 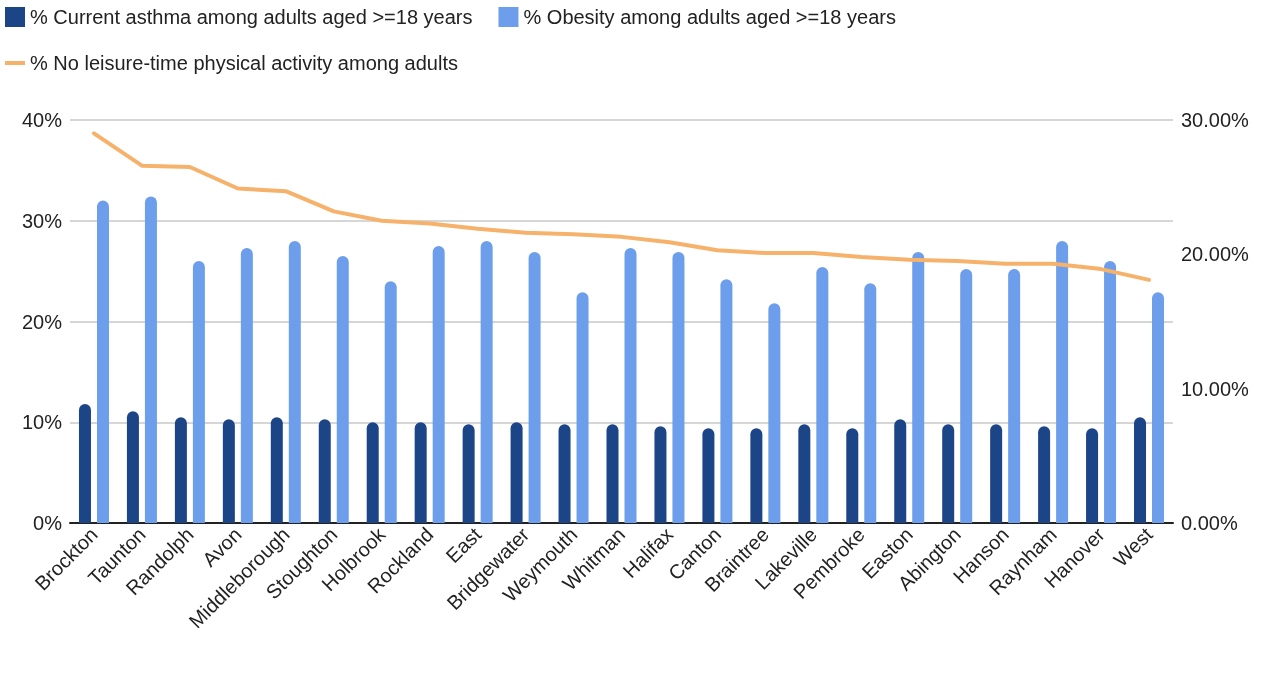 What do you see at coordinates (709, 17) in the screenshot?
I see `legend-label: % Obesity among adults aged >=18 years` at bounding box center [709, 17].